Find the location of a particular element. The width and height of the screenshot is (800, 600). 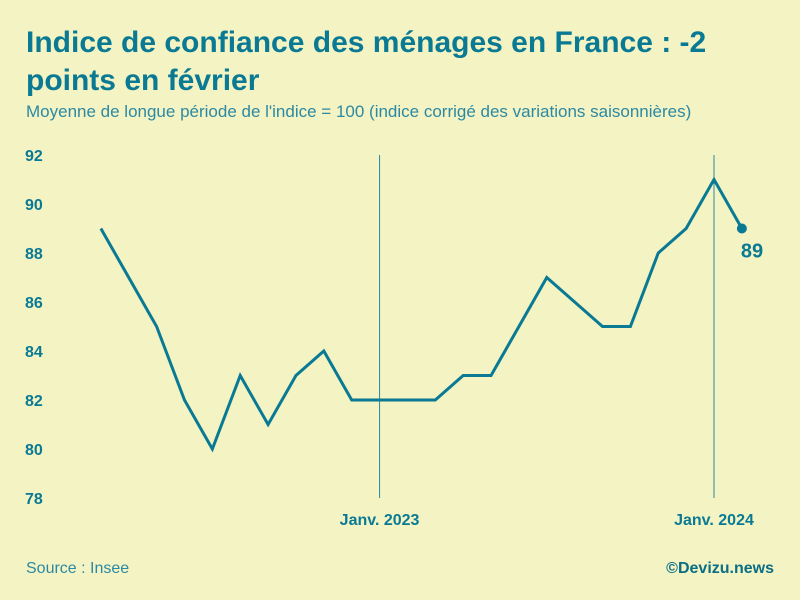

last-point is located at coordinates (741, 228).